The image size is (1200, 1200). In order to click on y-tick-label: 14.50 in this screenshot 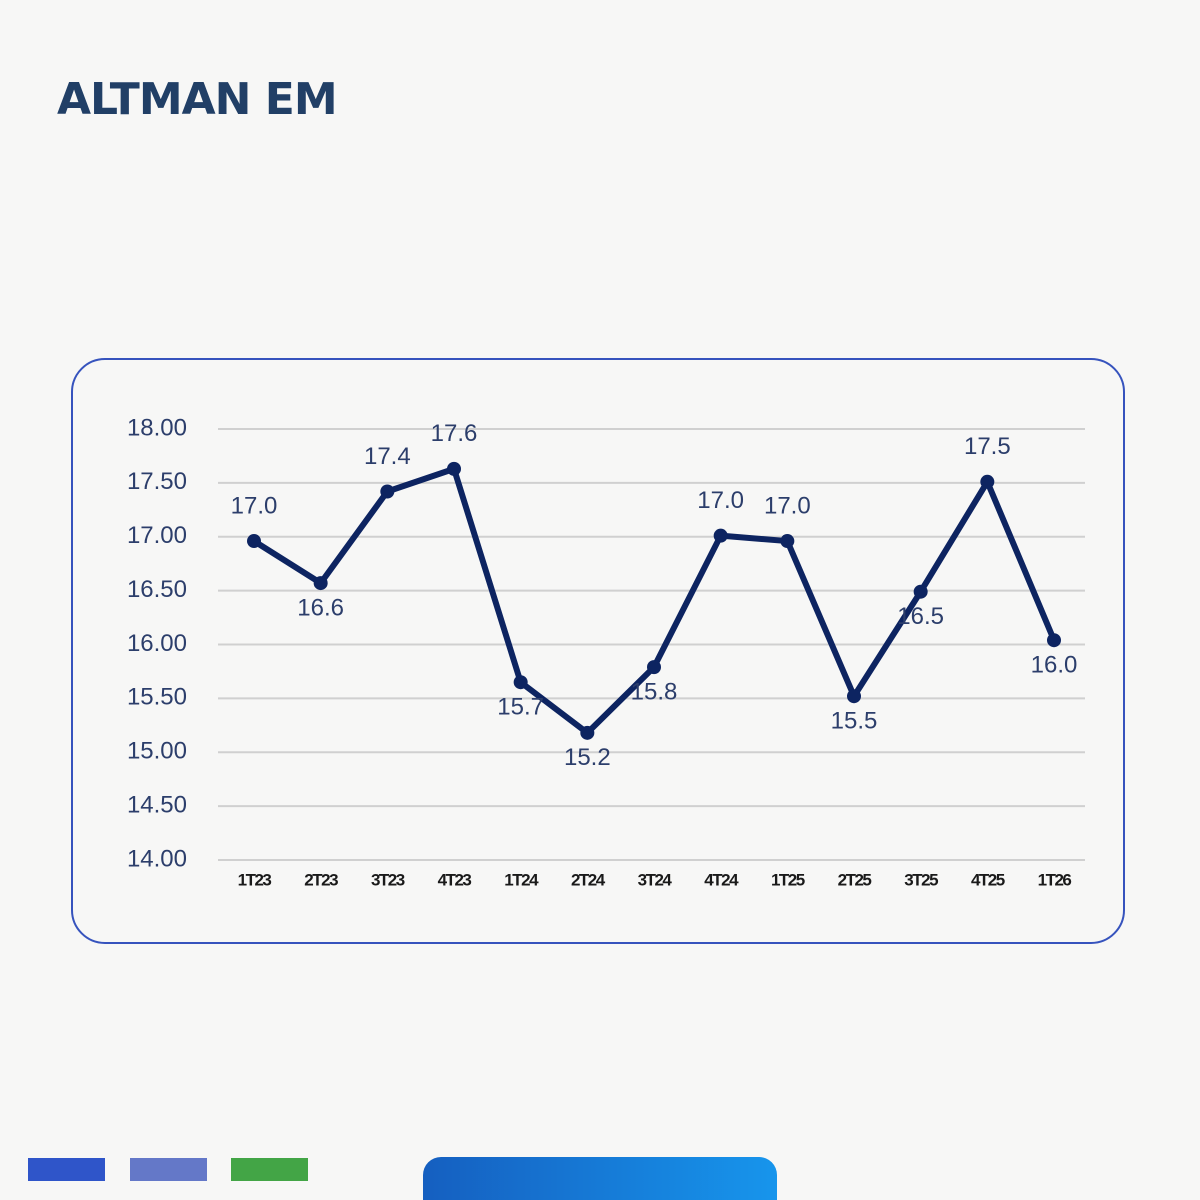, I will do `click(157, 804)`.